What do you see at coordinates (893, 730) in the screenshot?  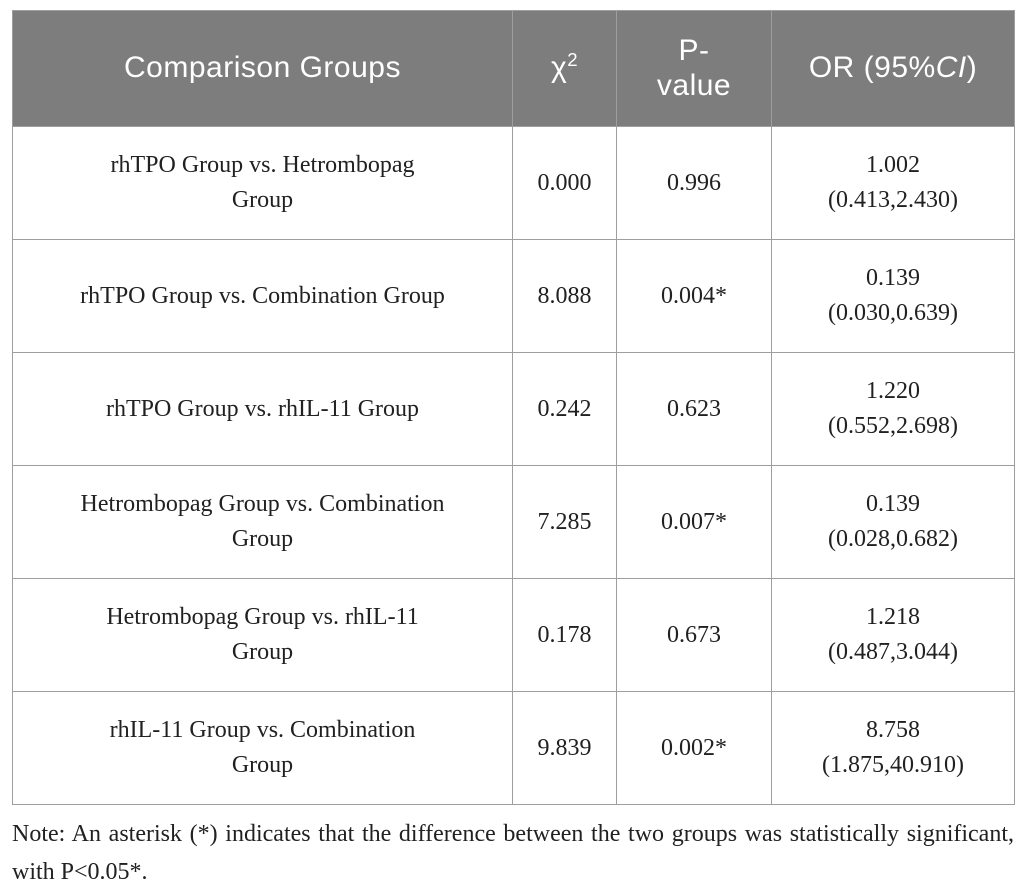 I see `or-value: 8.758` at bounding box center [893, 730].